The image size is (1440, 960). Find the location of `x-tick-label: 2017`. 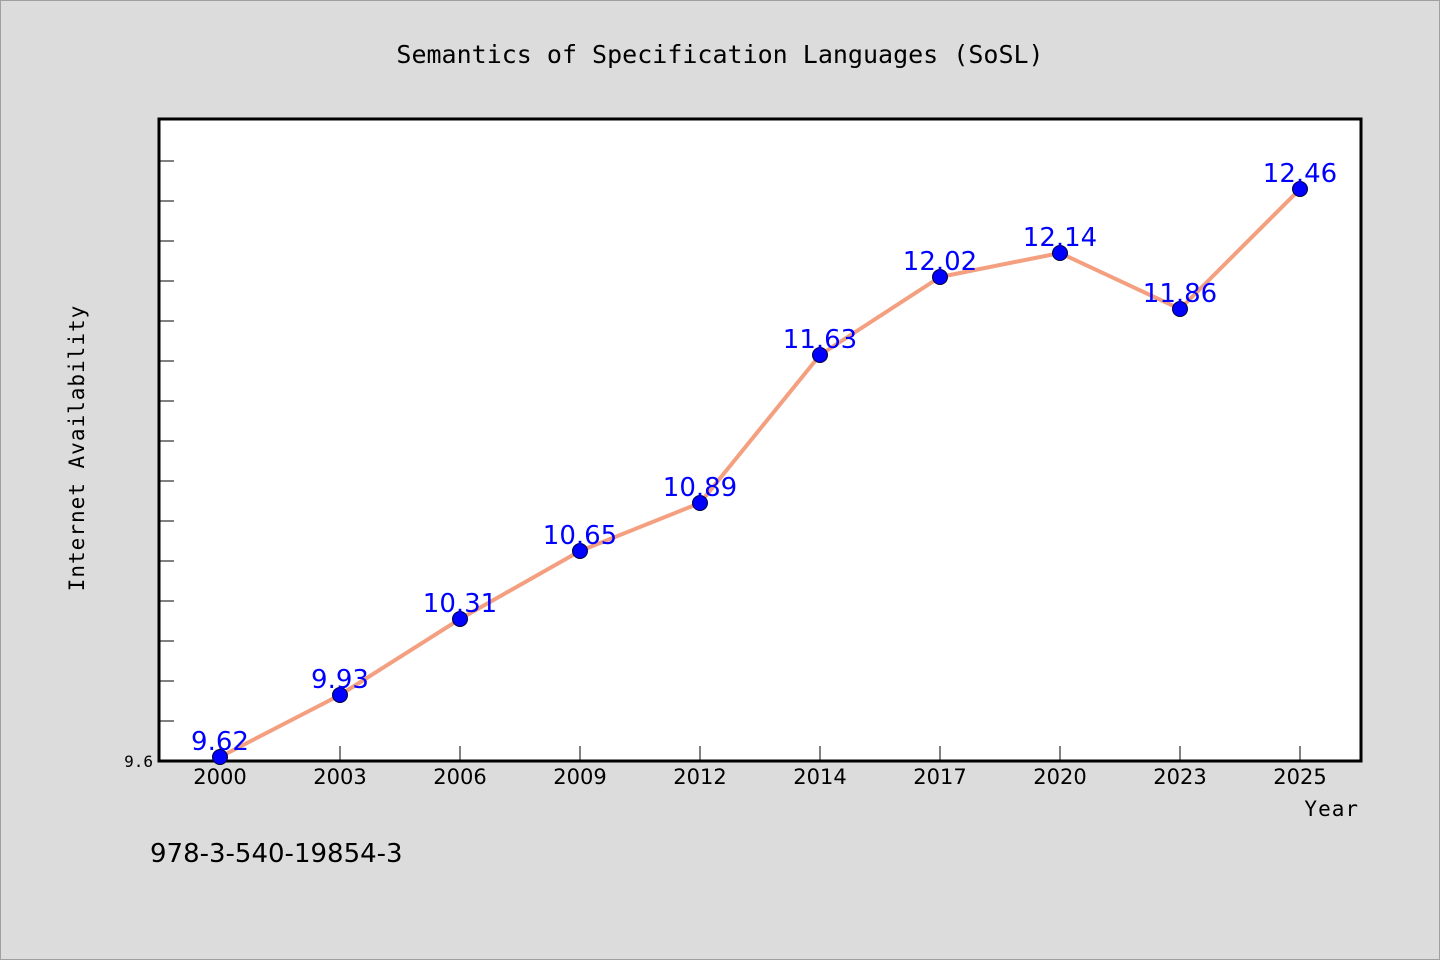

x-tick-label: 2017 is located at coordinates (939, 777).